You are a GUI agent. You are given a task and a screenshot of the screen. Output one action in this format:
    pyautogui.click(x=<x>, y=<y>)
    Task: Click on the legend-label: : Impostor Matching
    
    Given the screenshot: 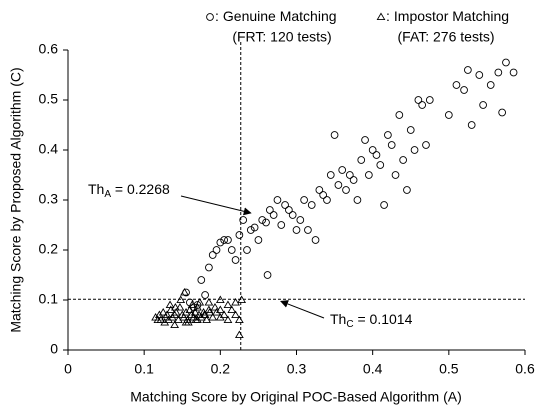 What is the action you would take?
    pyautogui.click(x=447, y=16)
    